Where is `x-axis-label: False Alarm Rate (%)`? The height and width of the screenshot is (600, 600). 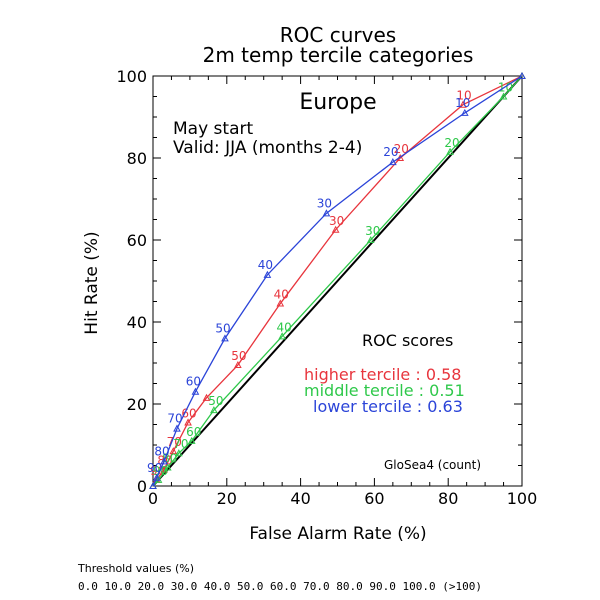
x-axis-label: False Alarm Rate (%) is located at coordinates (337, 534).